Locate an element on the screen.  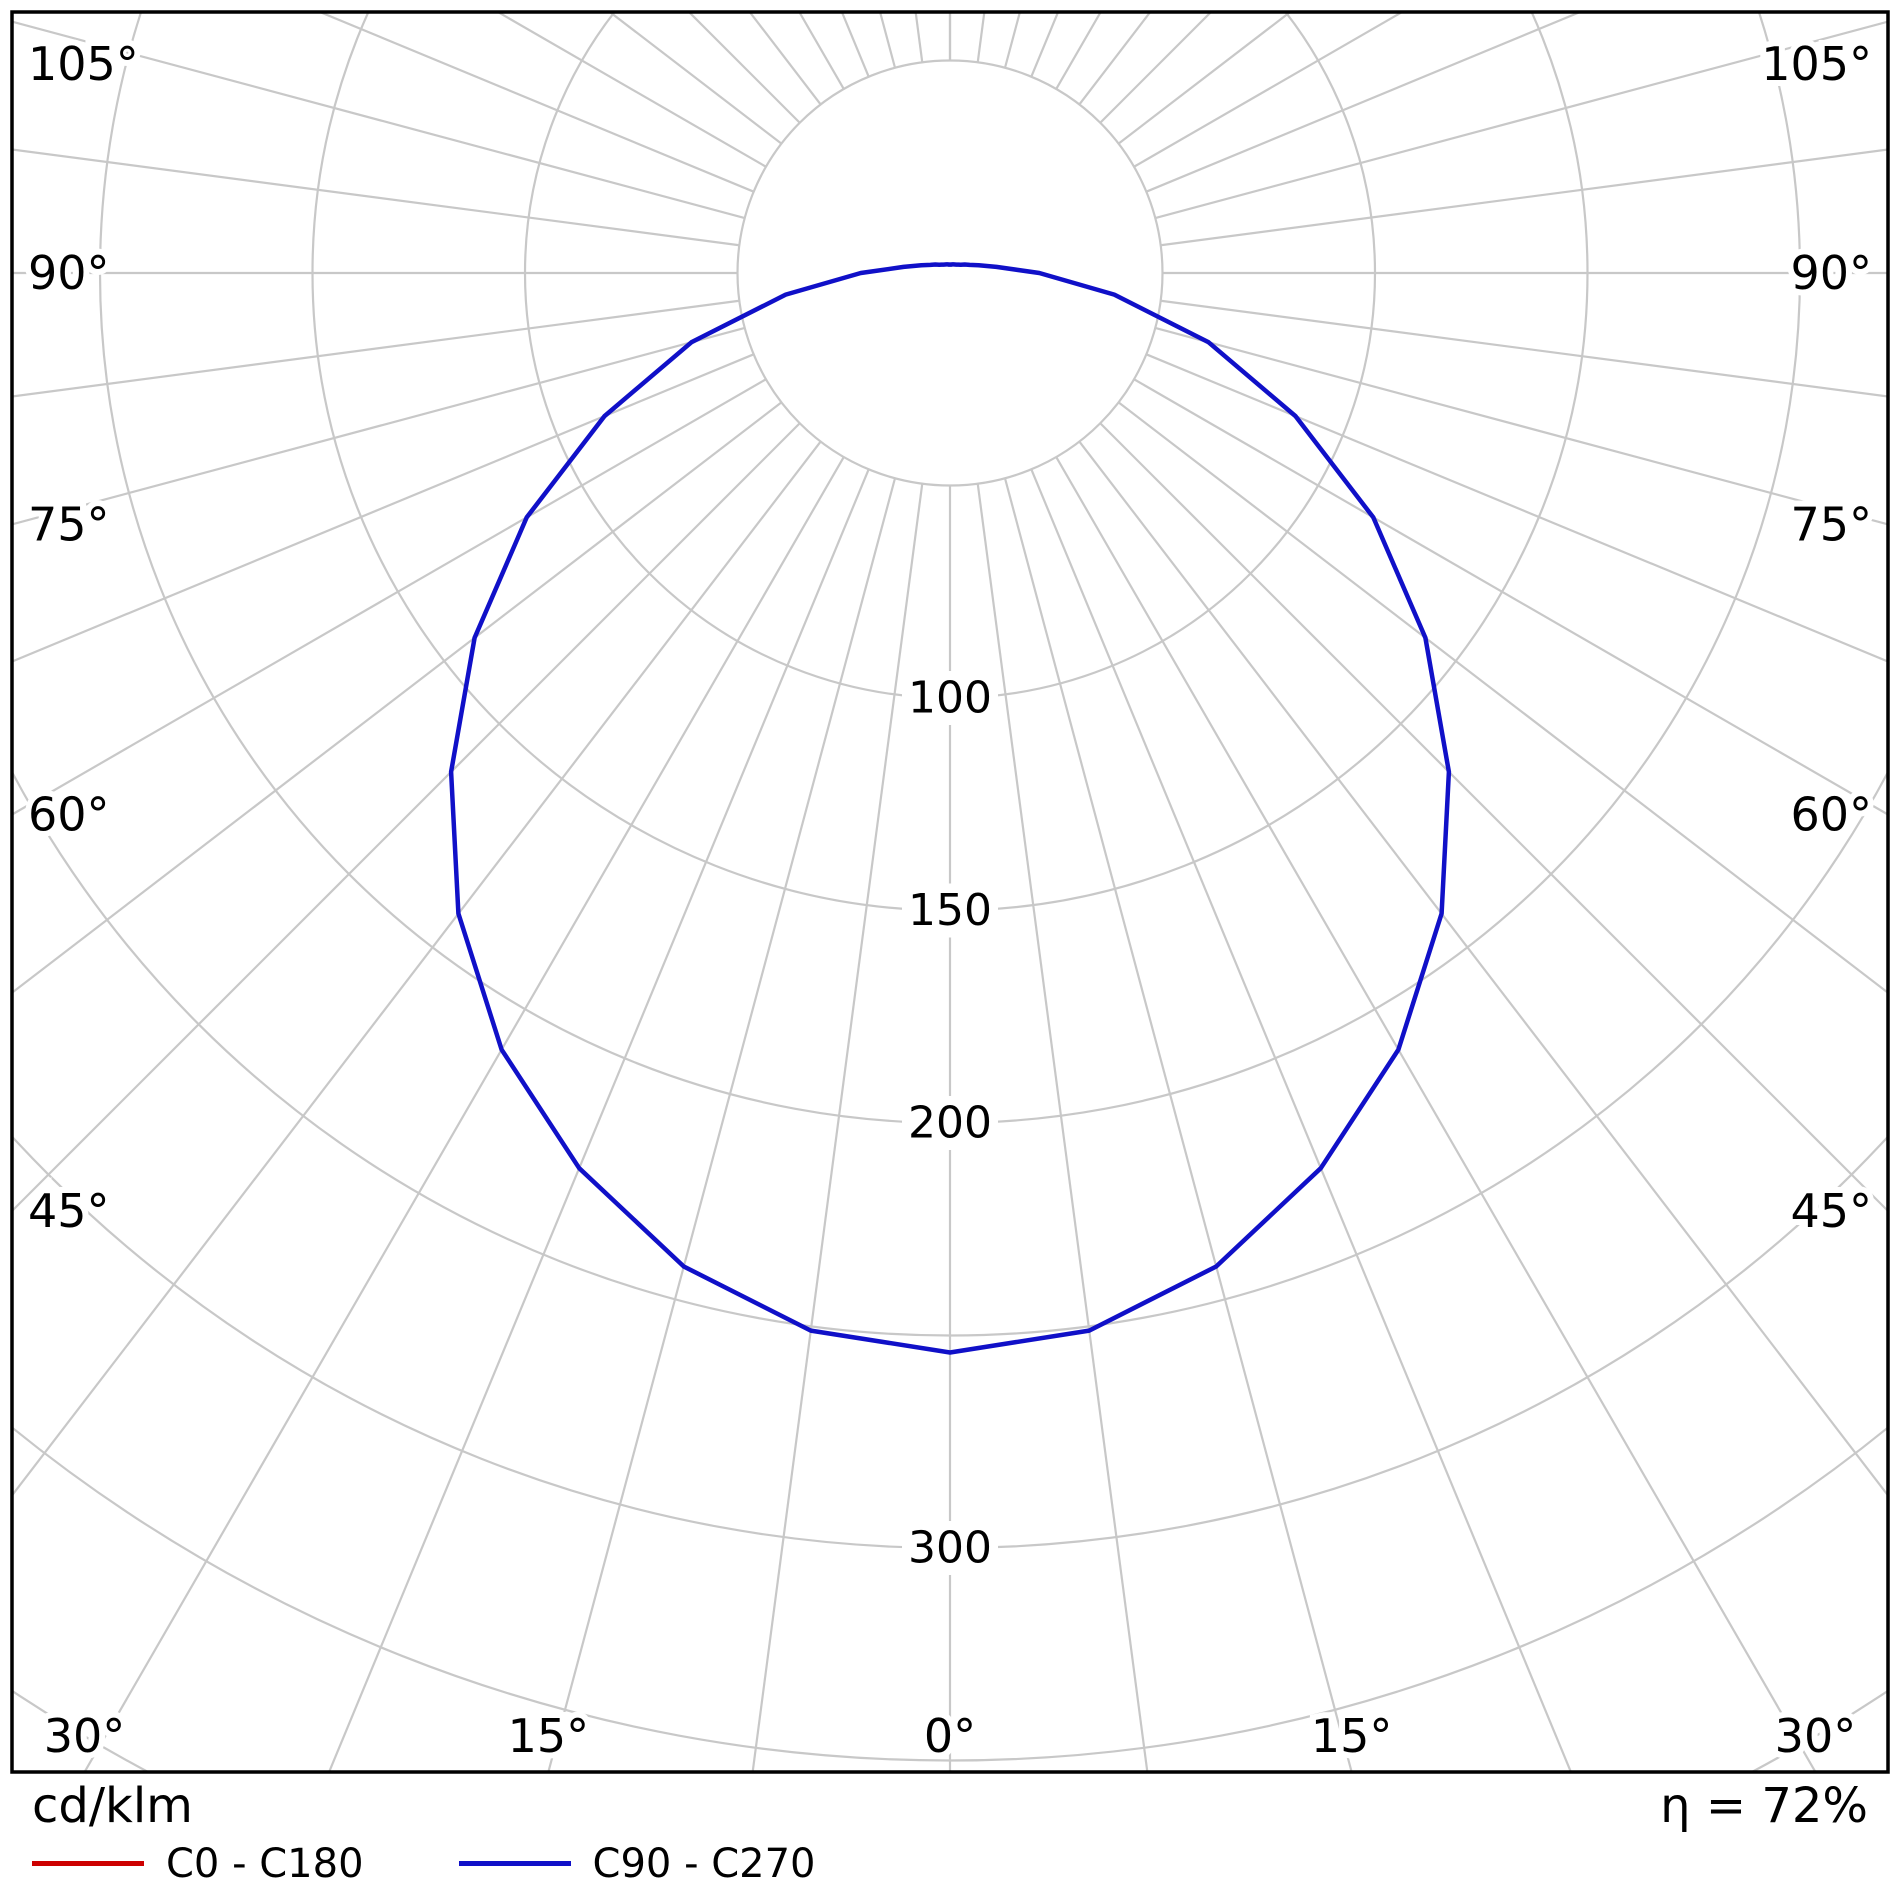
legend-entry-c0-c180: C0 - C180 is located at coordinates (198, 1864).